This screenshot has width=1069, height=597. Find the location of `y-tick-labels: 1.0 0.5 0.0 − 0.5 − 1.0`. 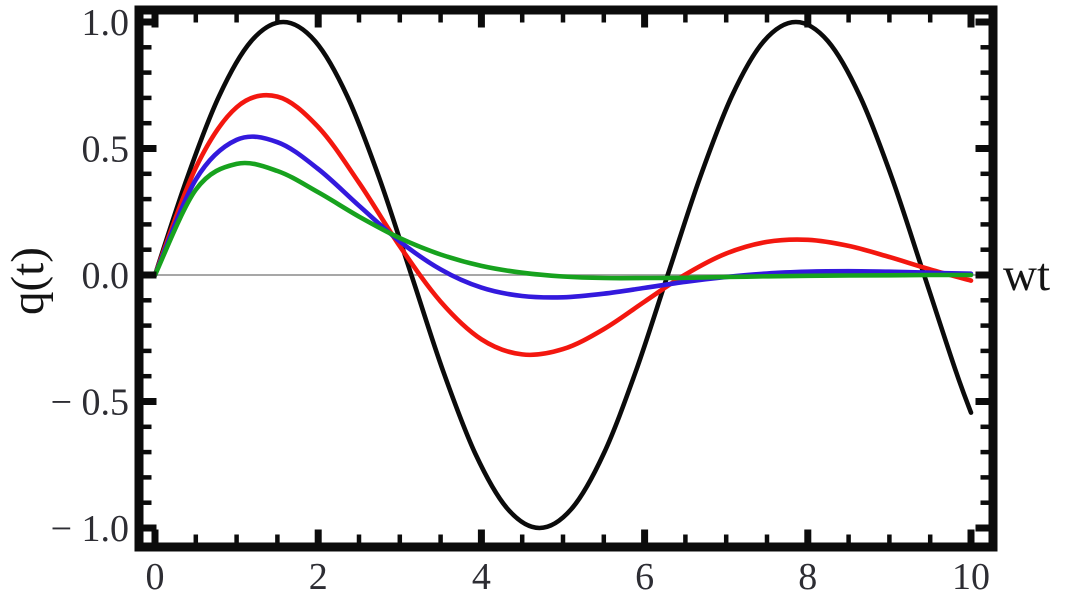

y-tick-labels: 1.0 0.5 0.0 − 0.5 − 1.0 is located at coordinates (90, 276).